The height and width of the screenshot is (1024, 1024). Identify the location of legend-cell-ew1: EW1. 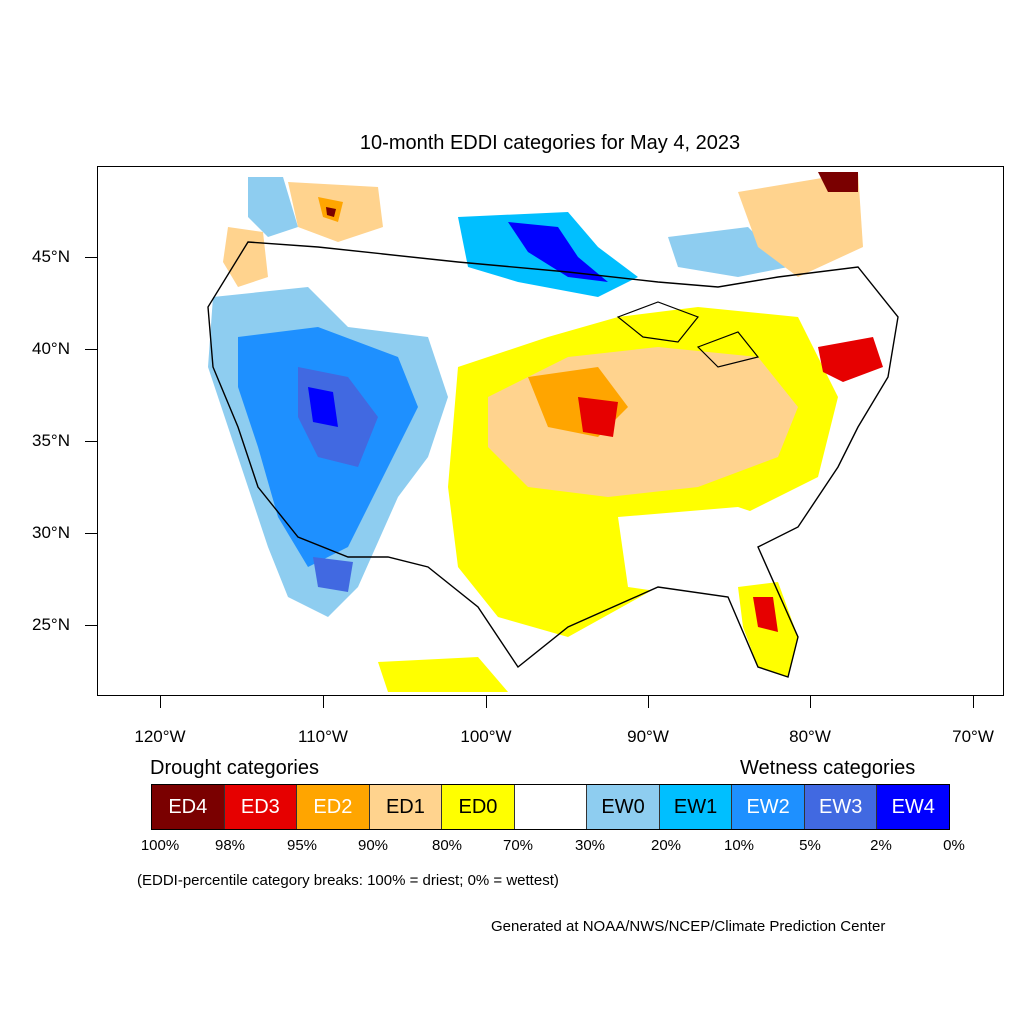
(696, 807).